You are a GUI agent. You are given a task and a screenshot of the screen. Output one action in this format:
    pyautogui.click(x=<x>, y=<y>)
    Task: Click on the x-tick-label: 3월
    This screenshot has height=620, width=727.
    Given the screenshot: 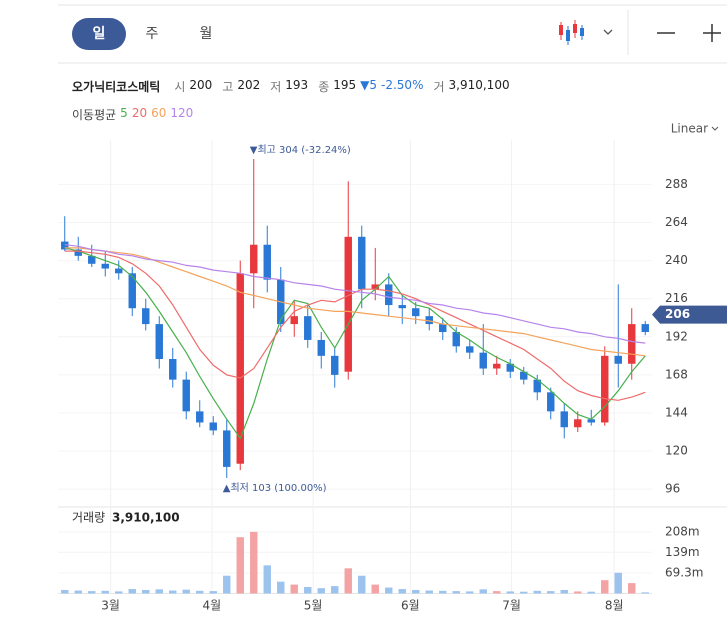 What is the action you would take?
    pyautogui.click(x=110, y=606)
    